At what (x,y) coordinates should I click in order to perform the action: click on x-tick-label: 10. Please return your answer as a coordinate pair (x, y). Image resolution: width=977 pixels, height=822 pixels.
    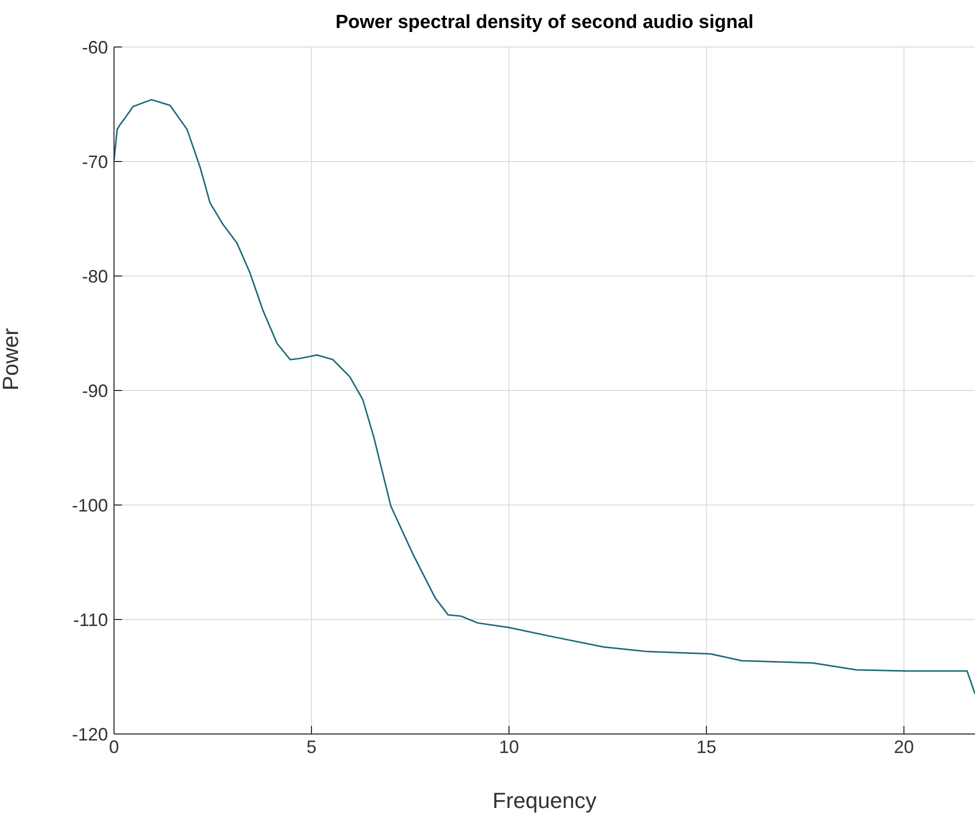
    Looking at the image, I should click on (508, 746).